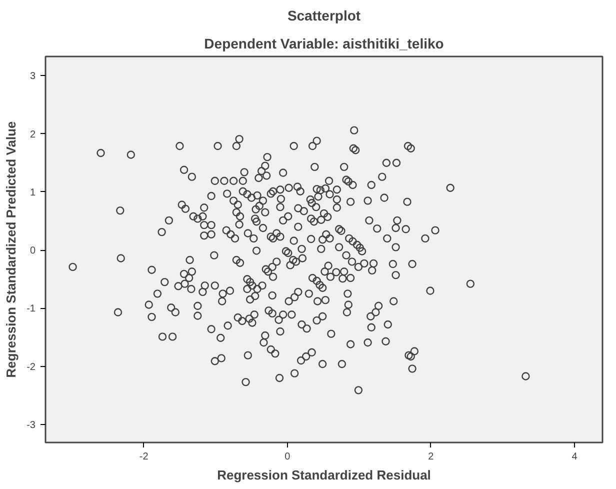 The height and width of the screenshot is (489, 616). I want to click on x-tick-label: 2, so click(431, 457).